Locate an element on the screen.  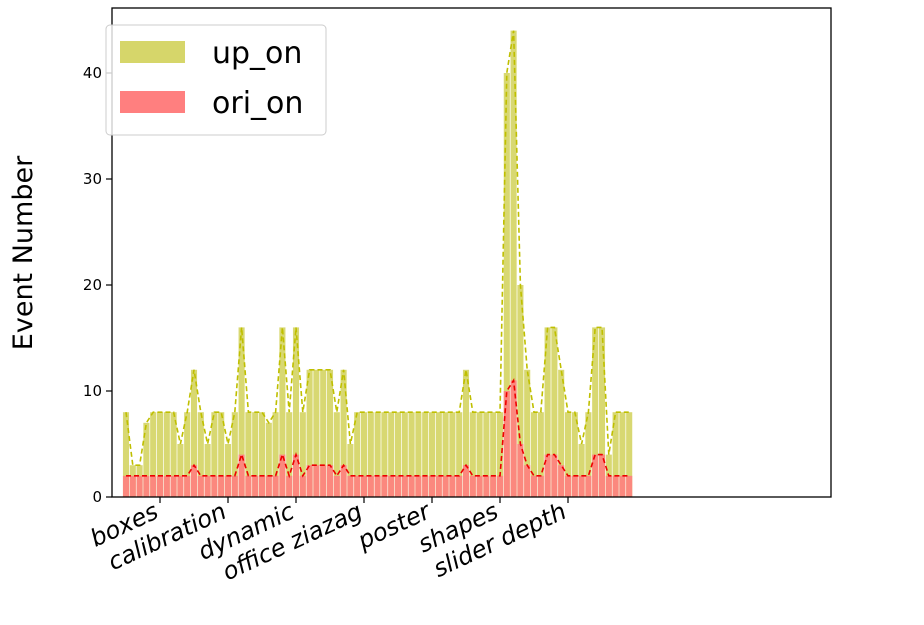
legend-swatch-up-on is located at coordinates (152, 52).